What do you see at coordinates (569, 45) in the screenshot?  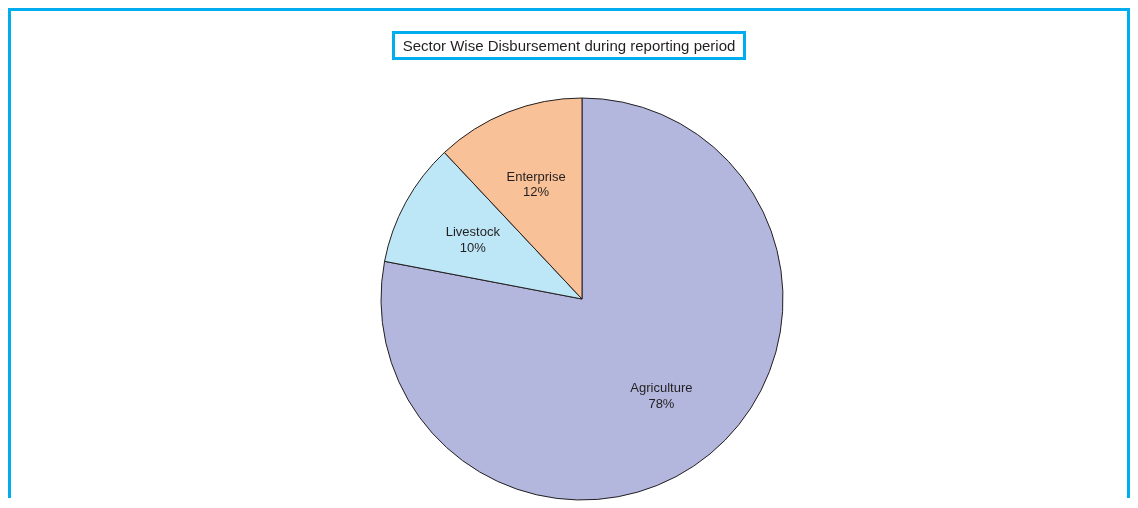 I see `chart-title: Sector Wise Disbursement during reporting period` at bounding box center [569, 45].